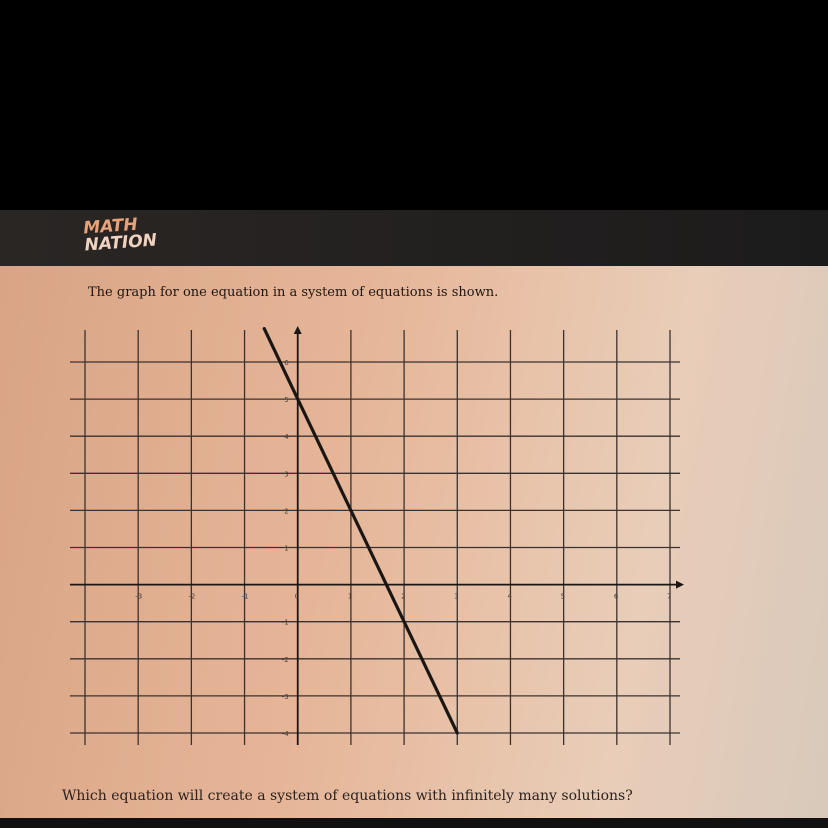 The height and width of the screenshot is (828, 828). What do you see at coordinates (138, 597) in the screenshot?
I see `x-tick-label: -3` at bounding box center [138, 597].